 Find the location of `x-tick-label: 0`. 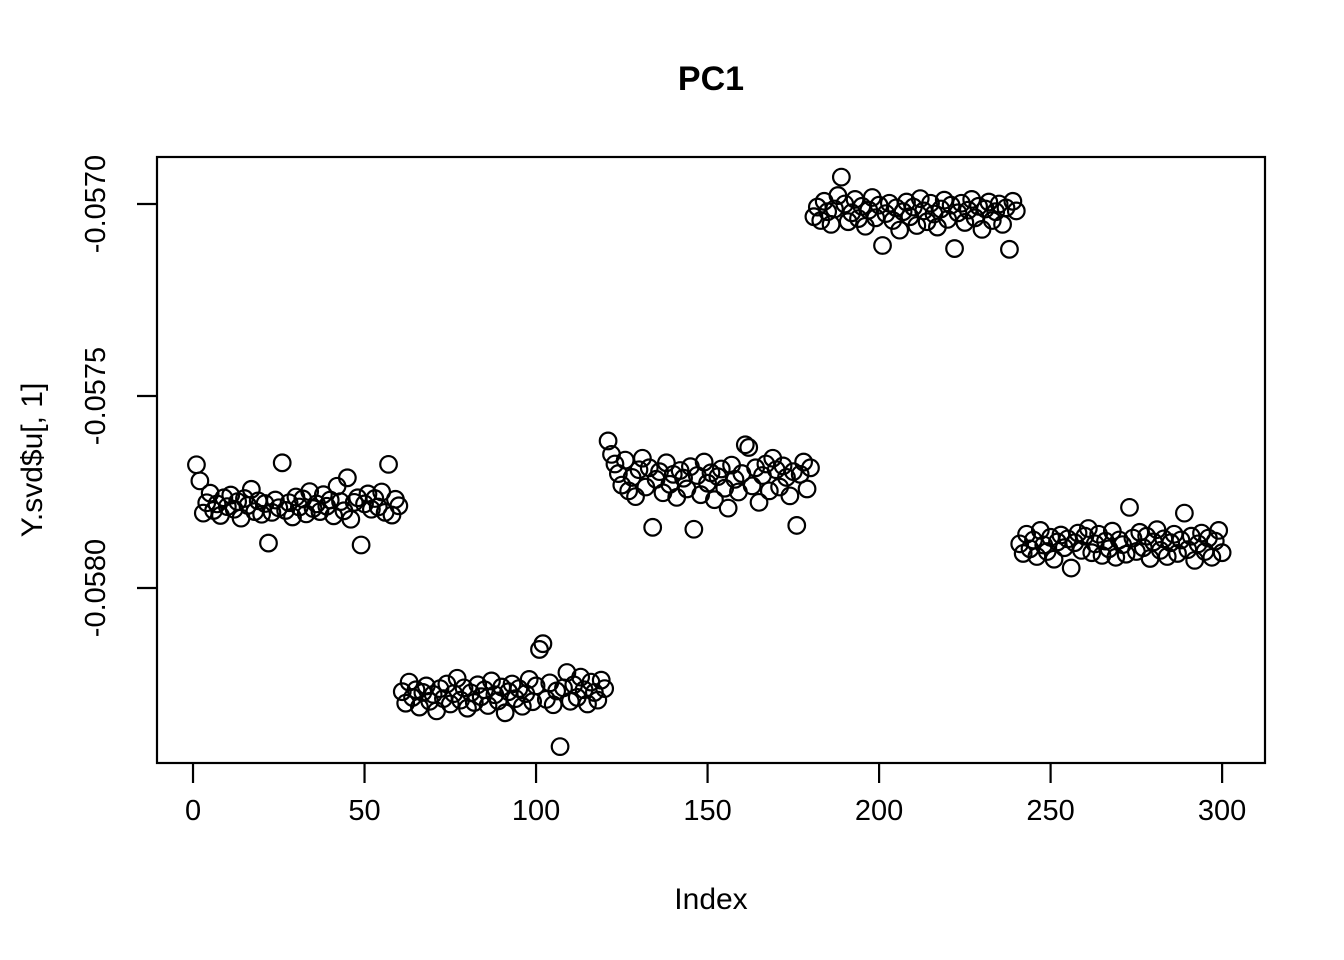

x-tick-label: 0 is located at coordinates (193, 811).